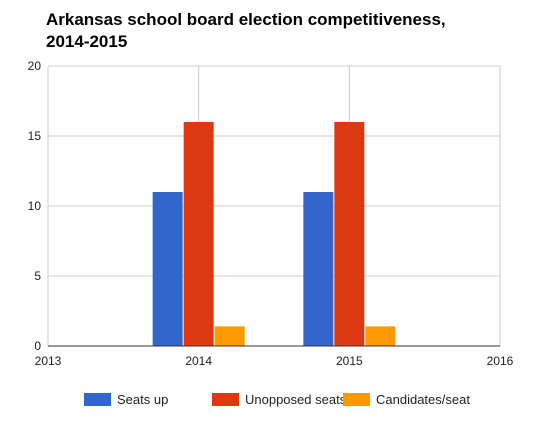 Image resolution: width=546 pixels, height=422 pixels. What do you see at coordinates (296, 399) in the screenshot?
I see `legend-label: Unopposed seats` at bounding box center [296, 399].